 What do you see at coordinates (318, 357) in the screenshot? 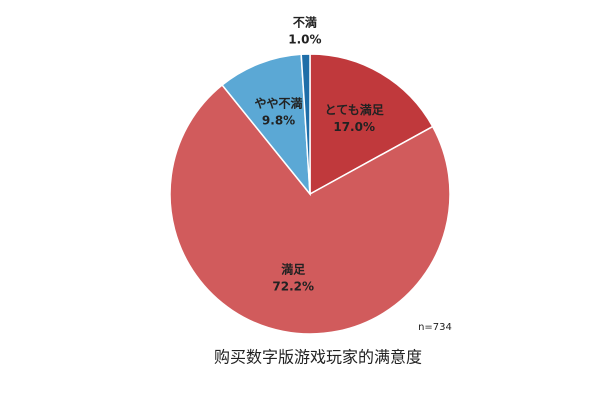
I see `chart-title: 购买数字版游戏玩家的满意度` at bounding box center [318, 357].